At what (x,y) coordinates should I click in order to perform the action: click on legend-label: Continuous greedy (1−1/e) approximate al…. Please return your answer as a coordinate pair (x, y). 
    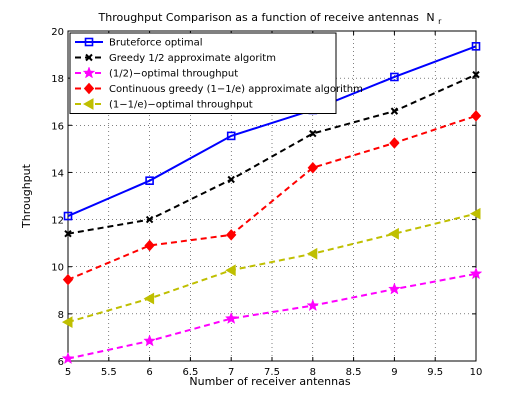
    Looking at the image, I should click on (236, 89).